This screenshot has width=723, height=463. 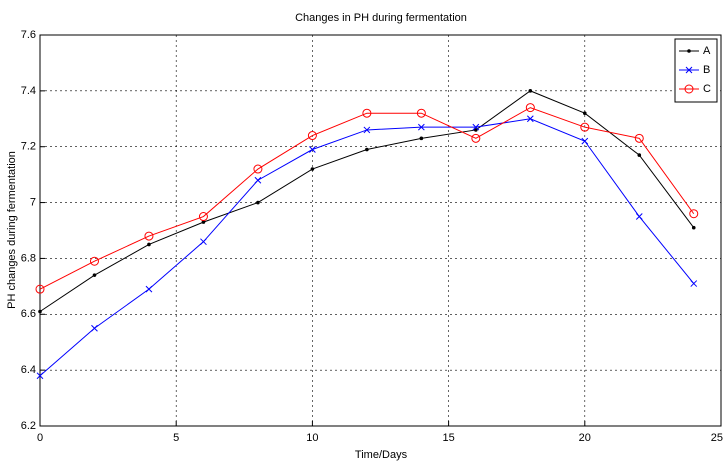 What do you see at coordinates (28, 314) in the screenshot?
I see `y-tick-label: 6.6` at bounding box center [28, 314].